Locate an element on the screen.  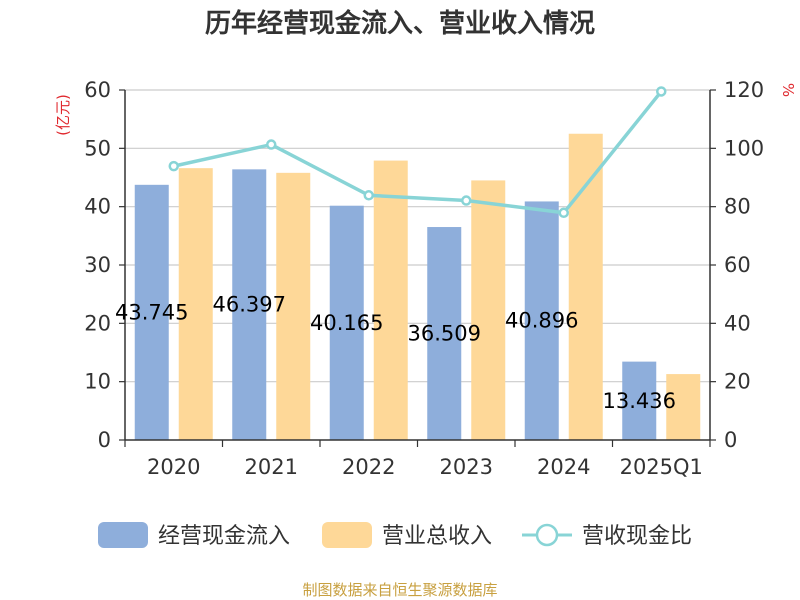
y-left-tick-label: 20 is located at coordinates (97, 323).